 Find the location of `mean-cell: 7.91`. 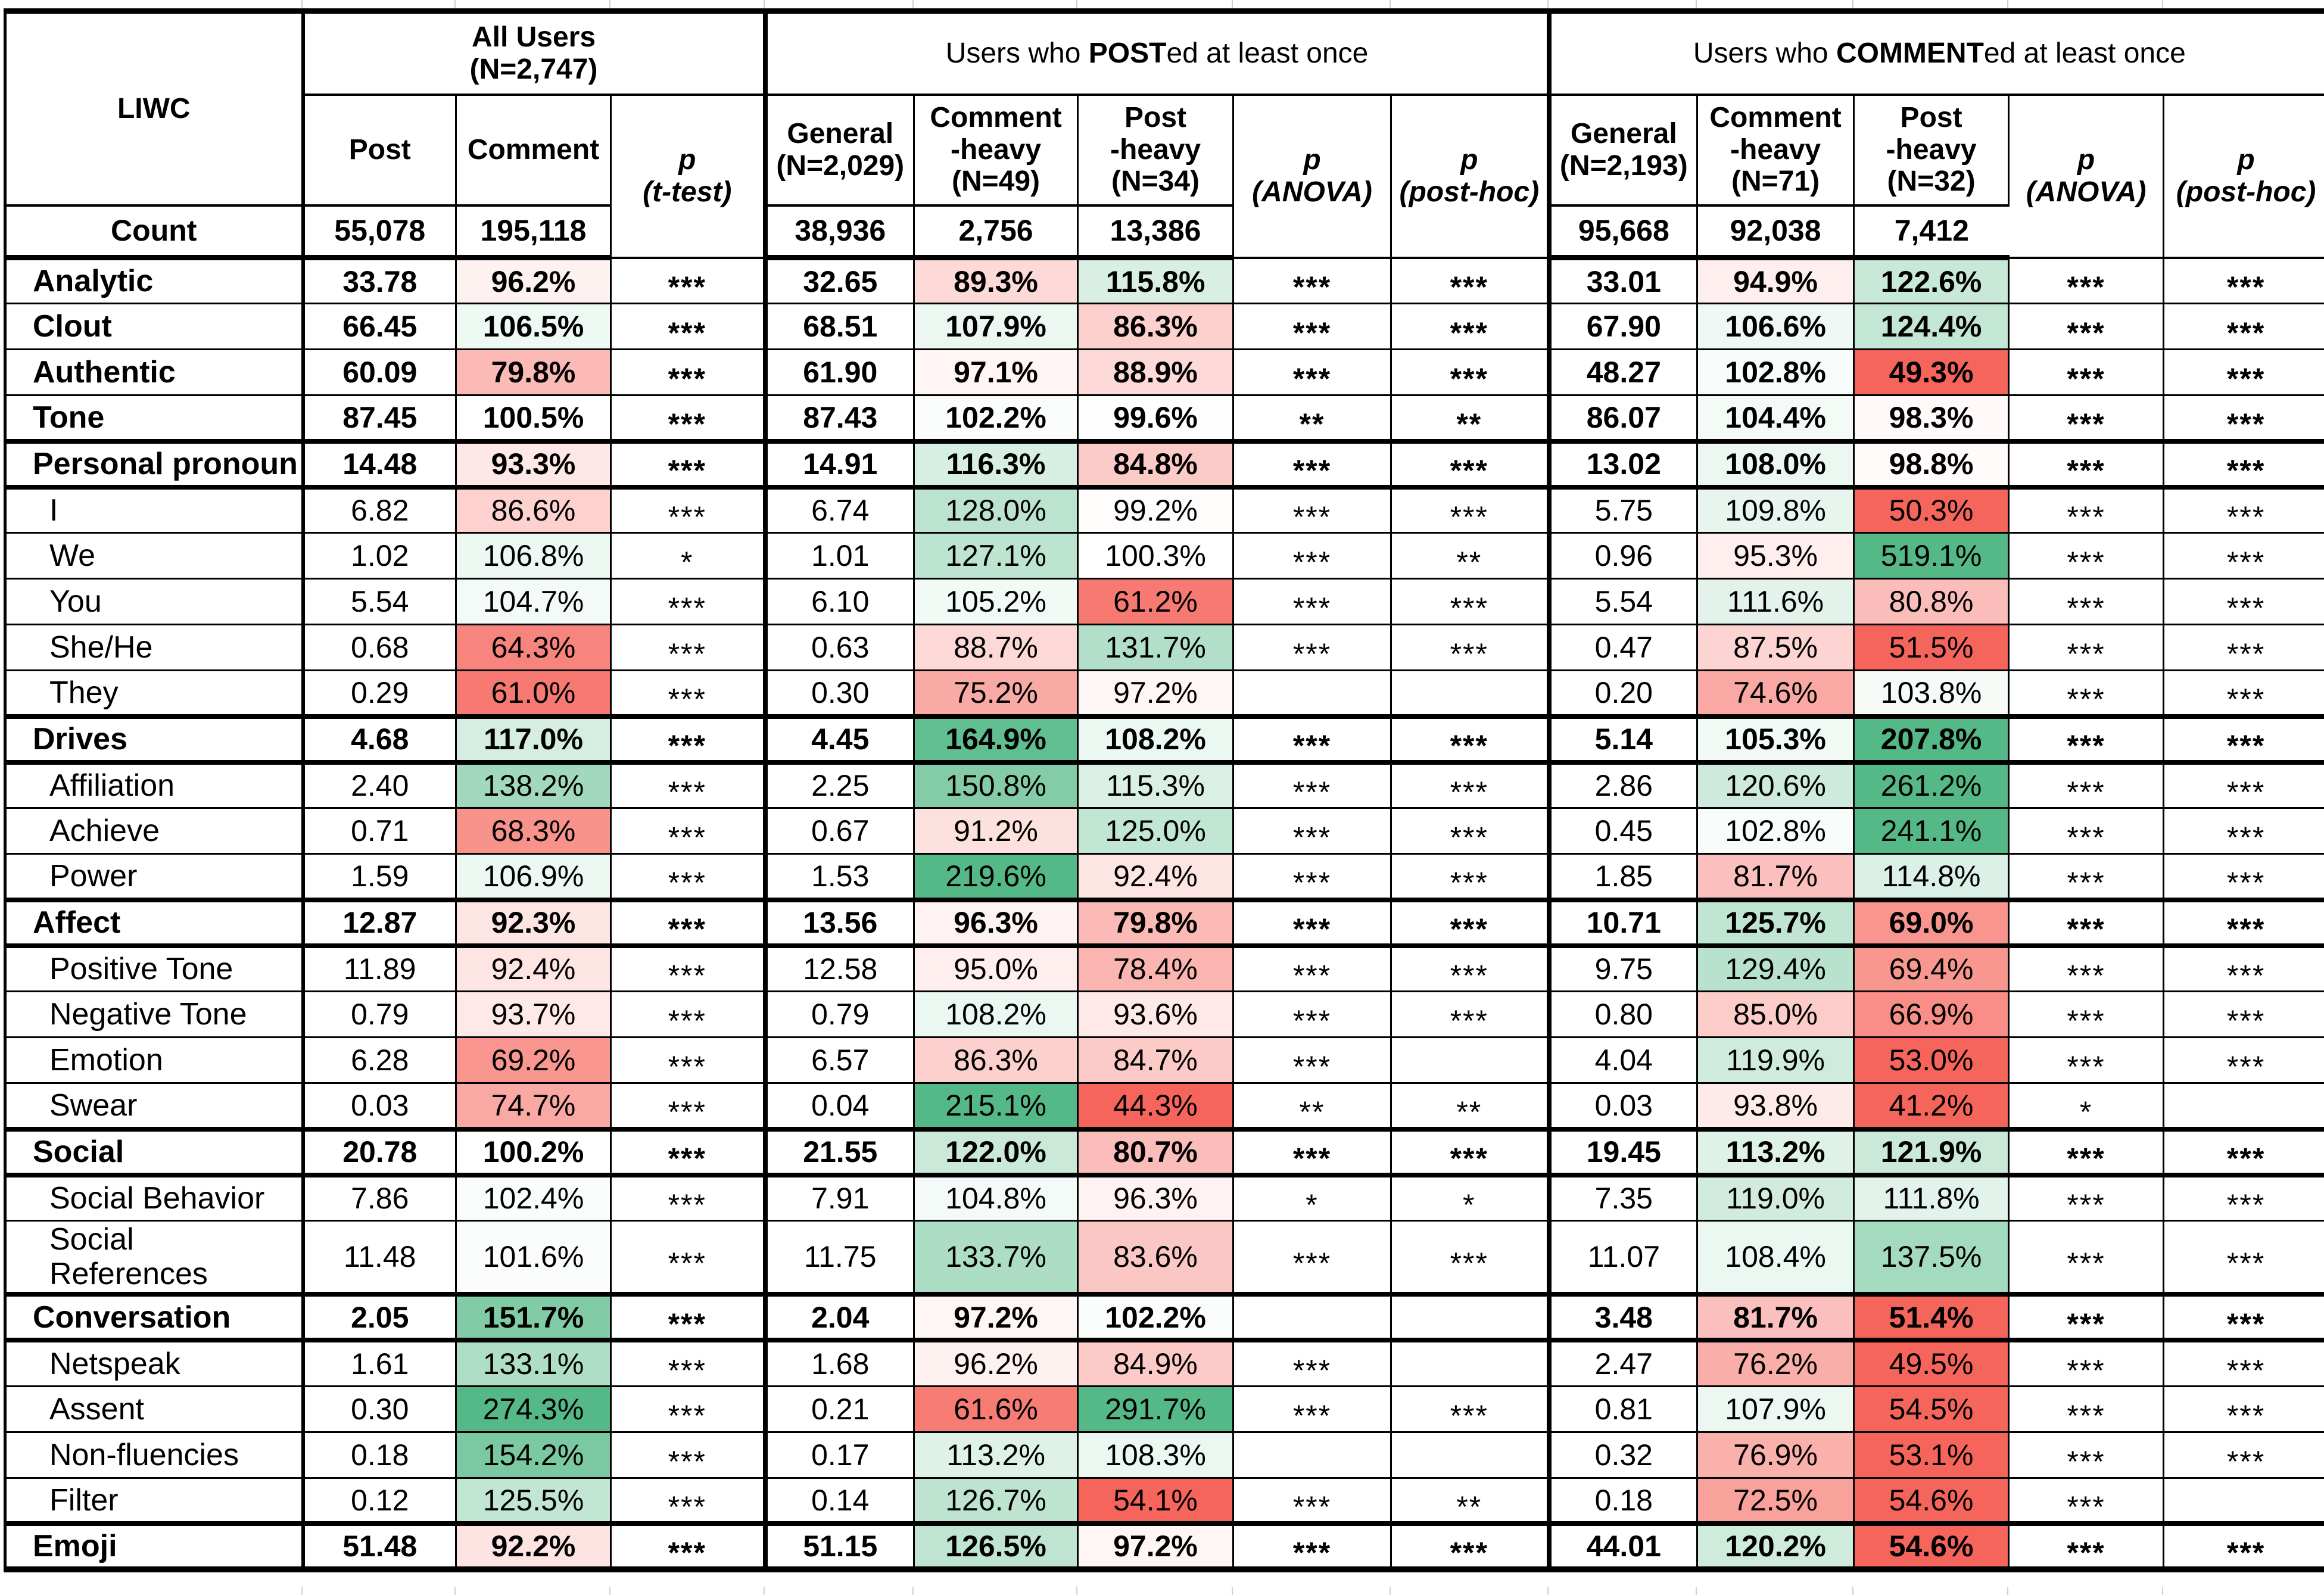

mean-cell: 7.91 is located at coordinates (840, 1196).